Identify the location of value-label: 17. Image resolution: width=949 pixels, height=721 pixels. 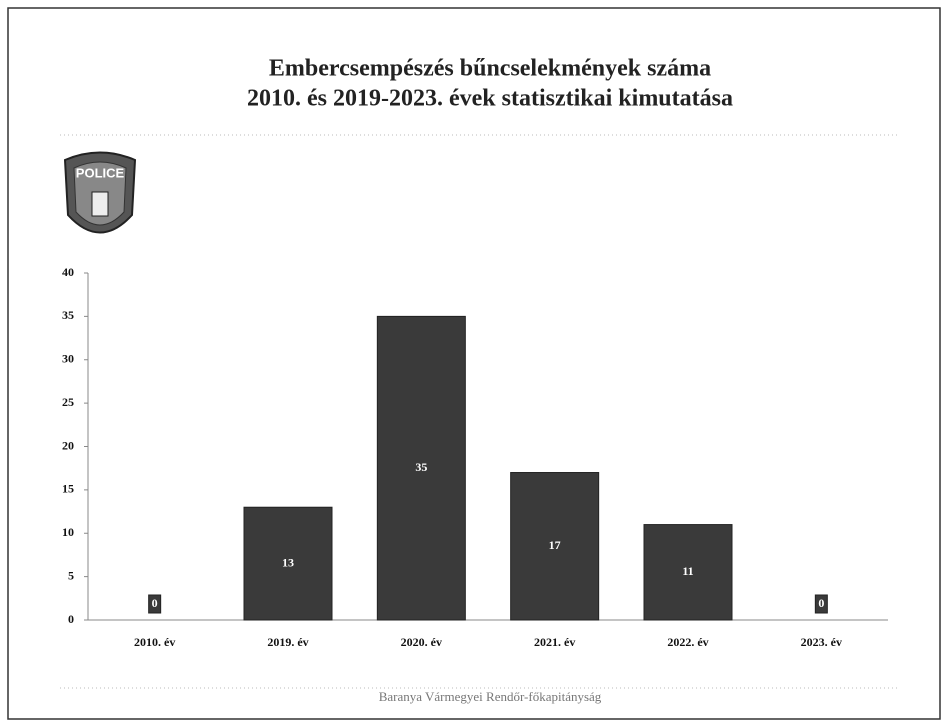
(555, 545).